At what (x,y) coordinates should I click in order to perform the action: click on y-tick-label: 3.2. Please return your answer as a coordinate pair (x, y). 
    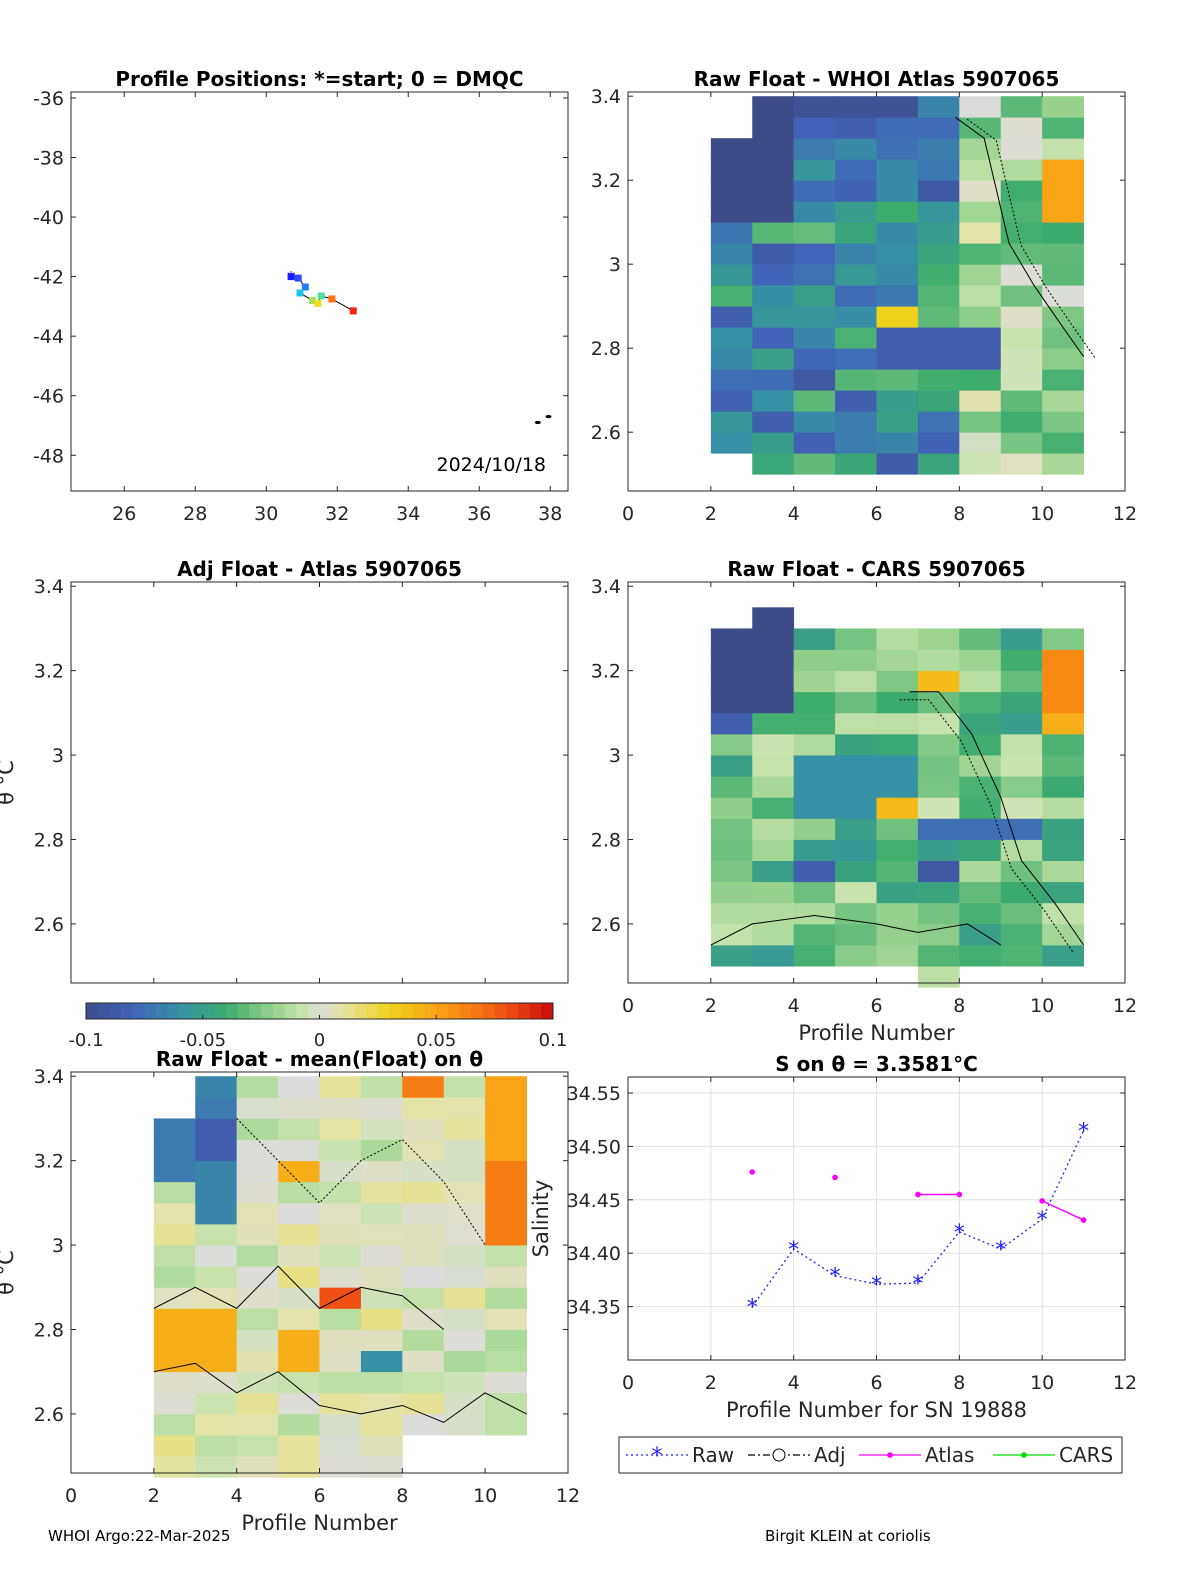
    Looking at the image, I should click on (606, 672).